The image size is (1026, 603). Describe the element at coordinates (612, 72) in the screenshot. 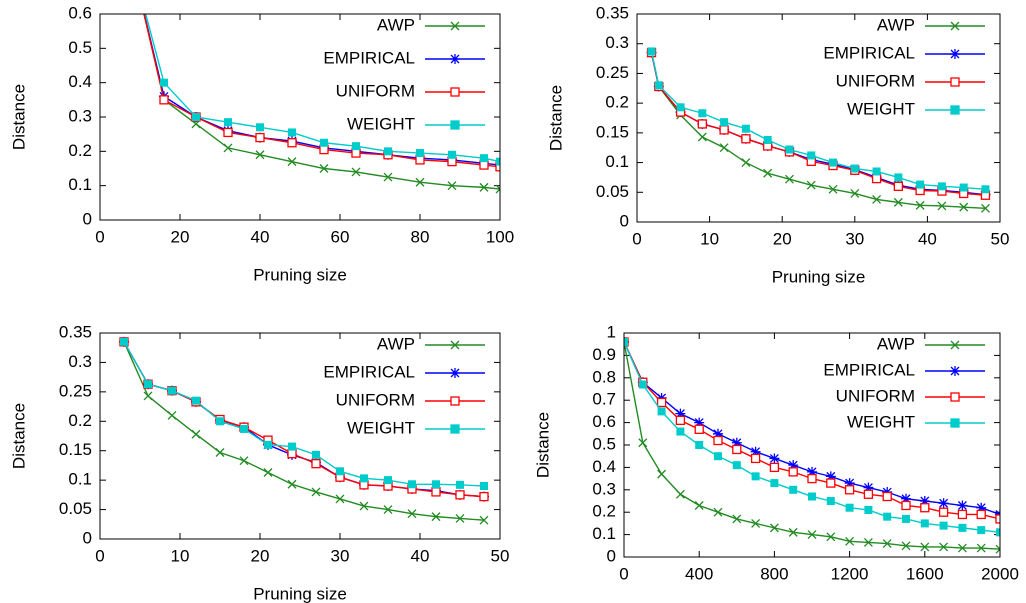

I see `y-tick-label: 0.25` at that location.